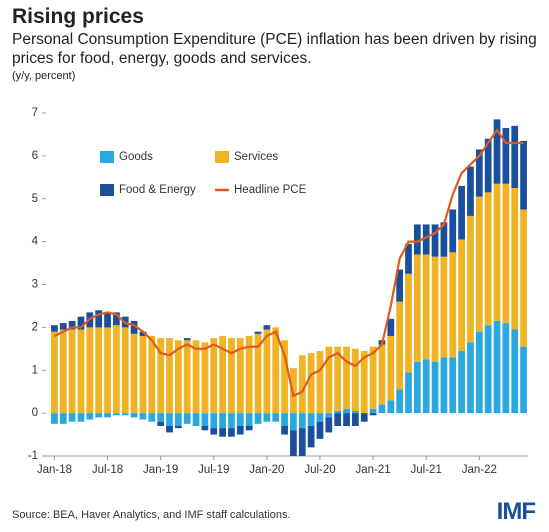  I want to click on x-tick-label: Jan-22, so click(479, 470).